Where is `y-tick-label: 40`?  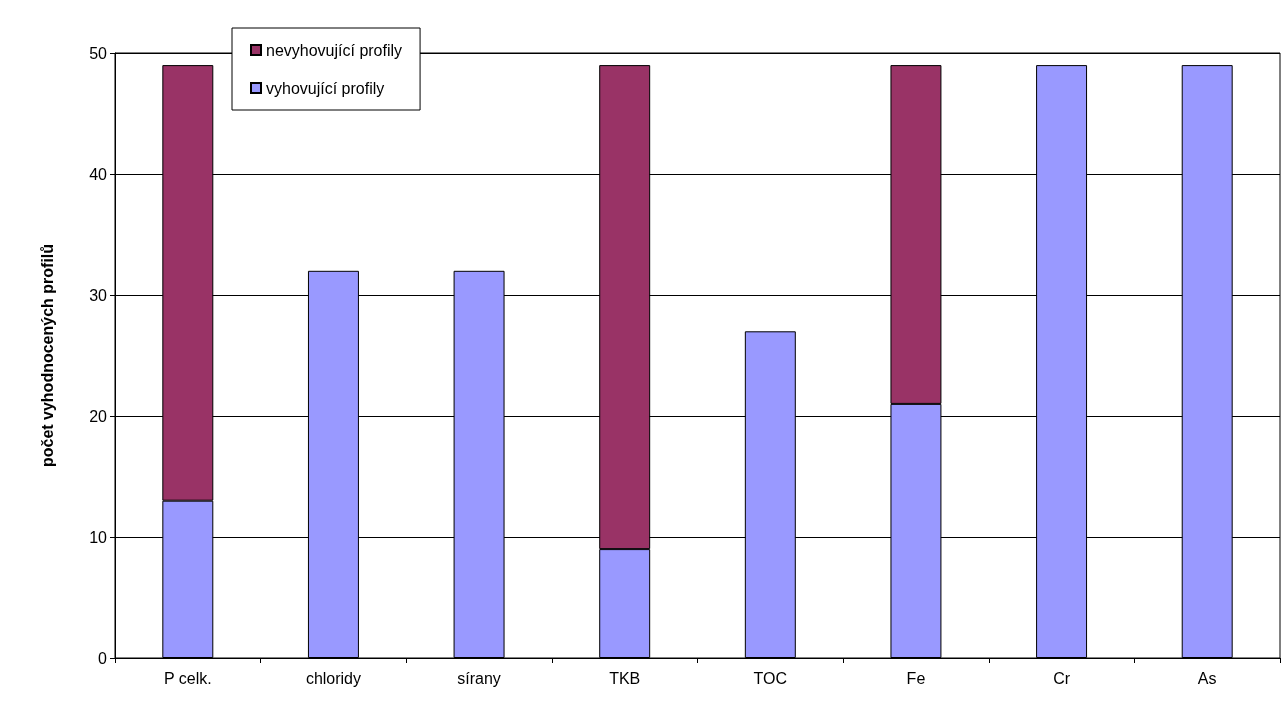 y-tick-label: 40 is located at coordinates (98, 174).